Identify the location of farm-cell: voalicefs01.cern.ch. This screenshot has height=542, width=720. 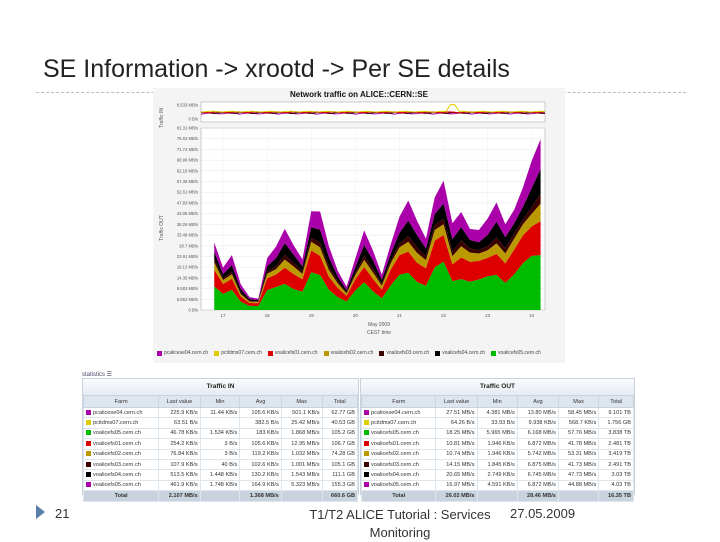
(121, 444).